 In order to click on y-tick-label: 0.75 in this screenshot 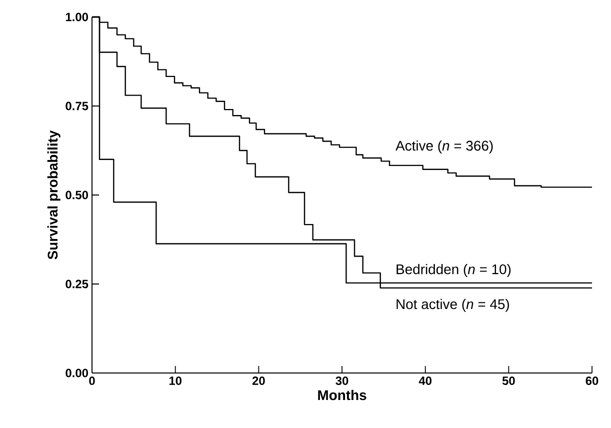, I will do `click(77, 106)`.